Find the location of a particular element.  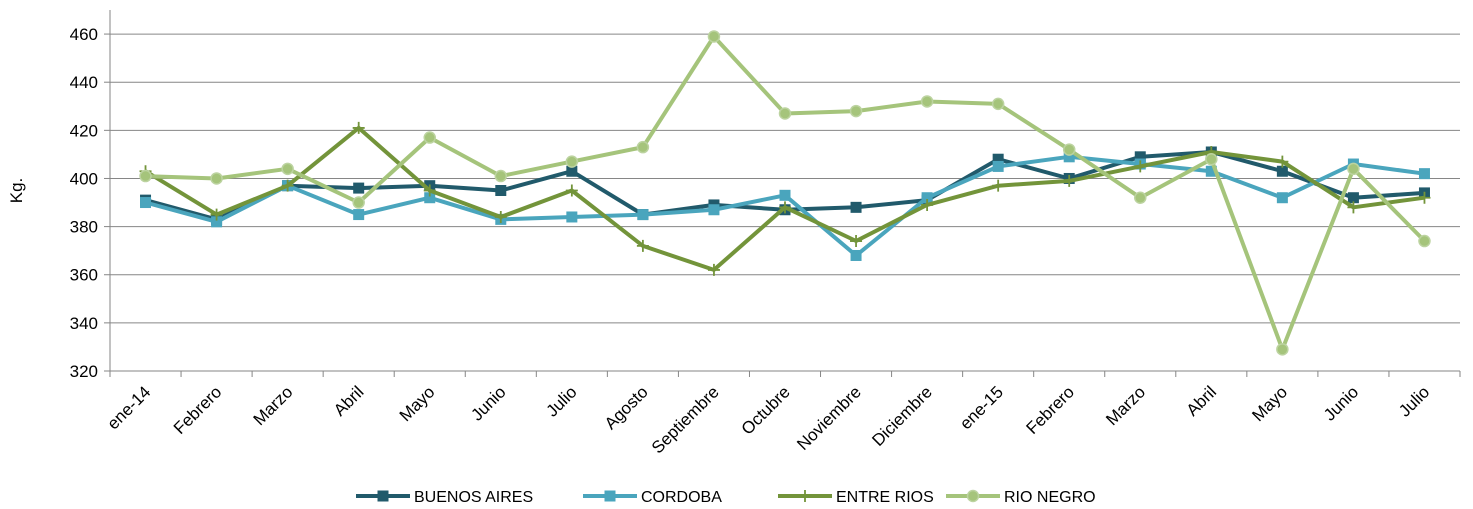

legend-item-cordoba: CORDOBA is located at coordinates (652, 497).